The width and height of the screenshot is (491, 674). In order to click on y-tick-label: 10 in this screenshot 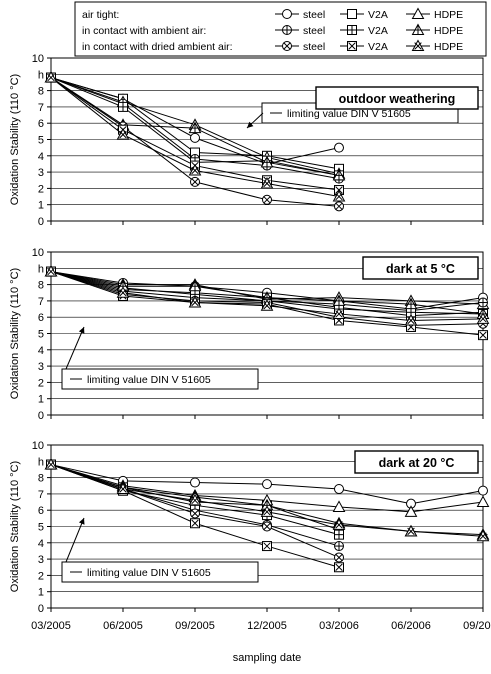, I will do `click(38, 446)`.